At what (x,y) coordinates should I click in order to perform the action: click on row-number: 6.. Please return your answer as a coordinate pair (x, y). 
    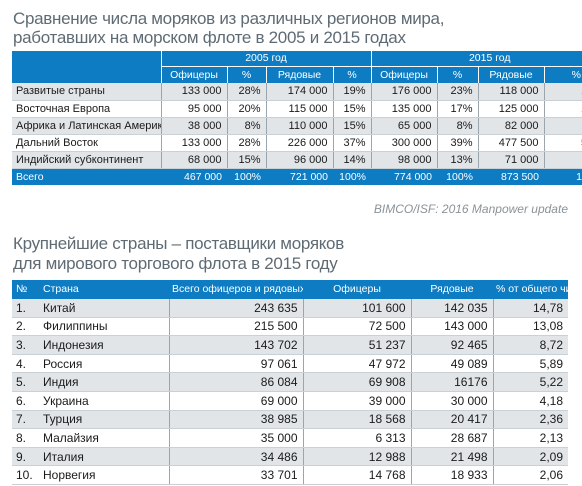
    Looking at the image, I should click on (26, 401).